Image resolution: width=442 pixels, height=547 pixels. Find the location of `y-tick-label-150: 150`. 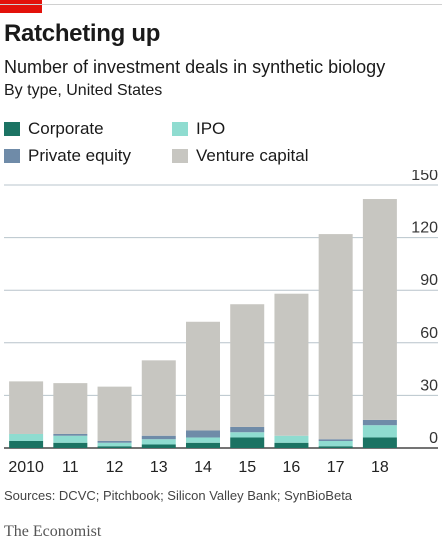

y-tick-label-150: 150 is located at coordinates (424, 177).